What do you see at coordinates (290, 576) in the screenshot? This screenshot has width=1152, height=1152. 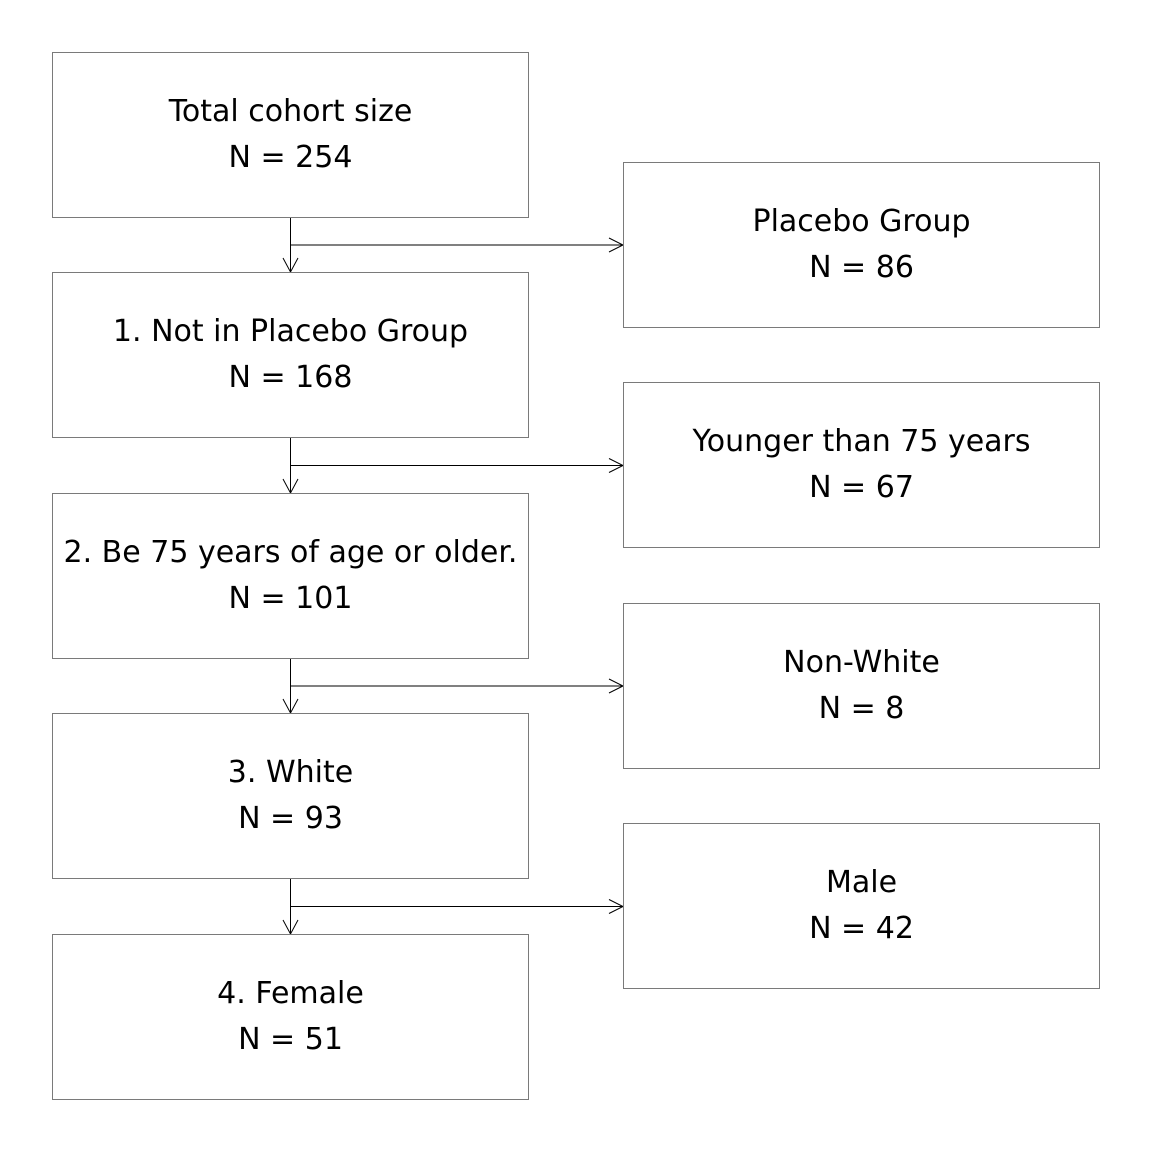 I see `step-box-age-75-plus: 2. Be 75 years of age or older. N = 101` at bounding box center [290, 576].